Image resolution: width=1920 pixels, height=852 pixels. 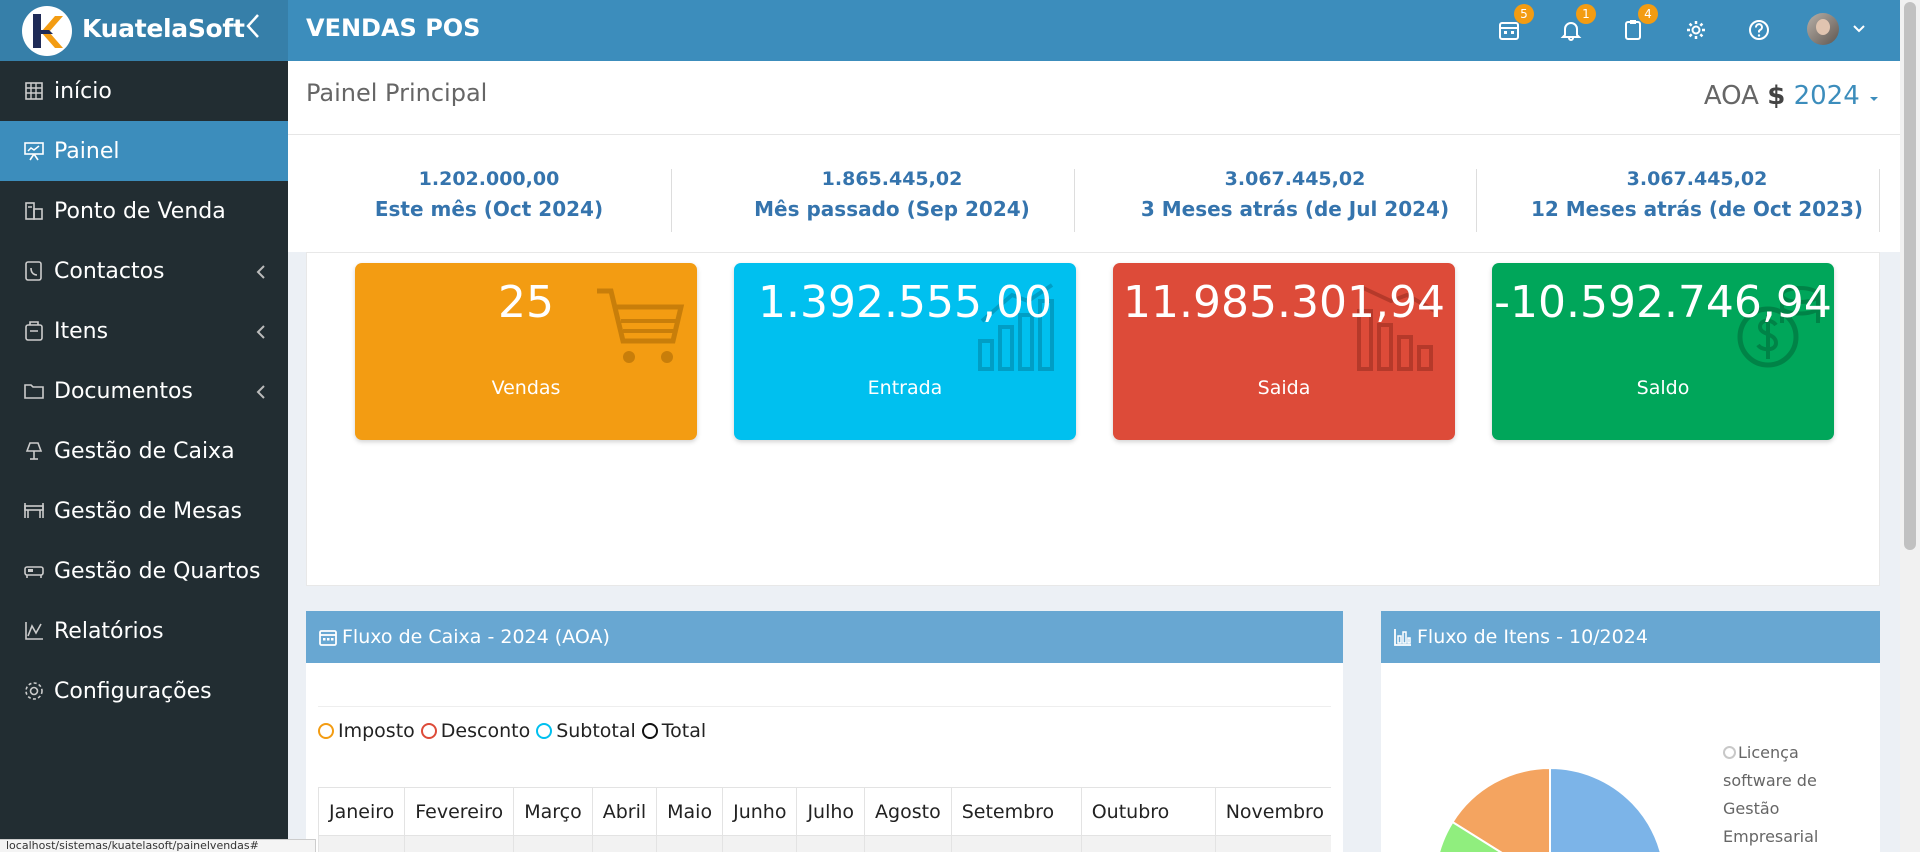 I want to click on page-scrollbar, so click(x=1910, y=426).